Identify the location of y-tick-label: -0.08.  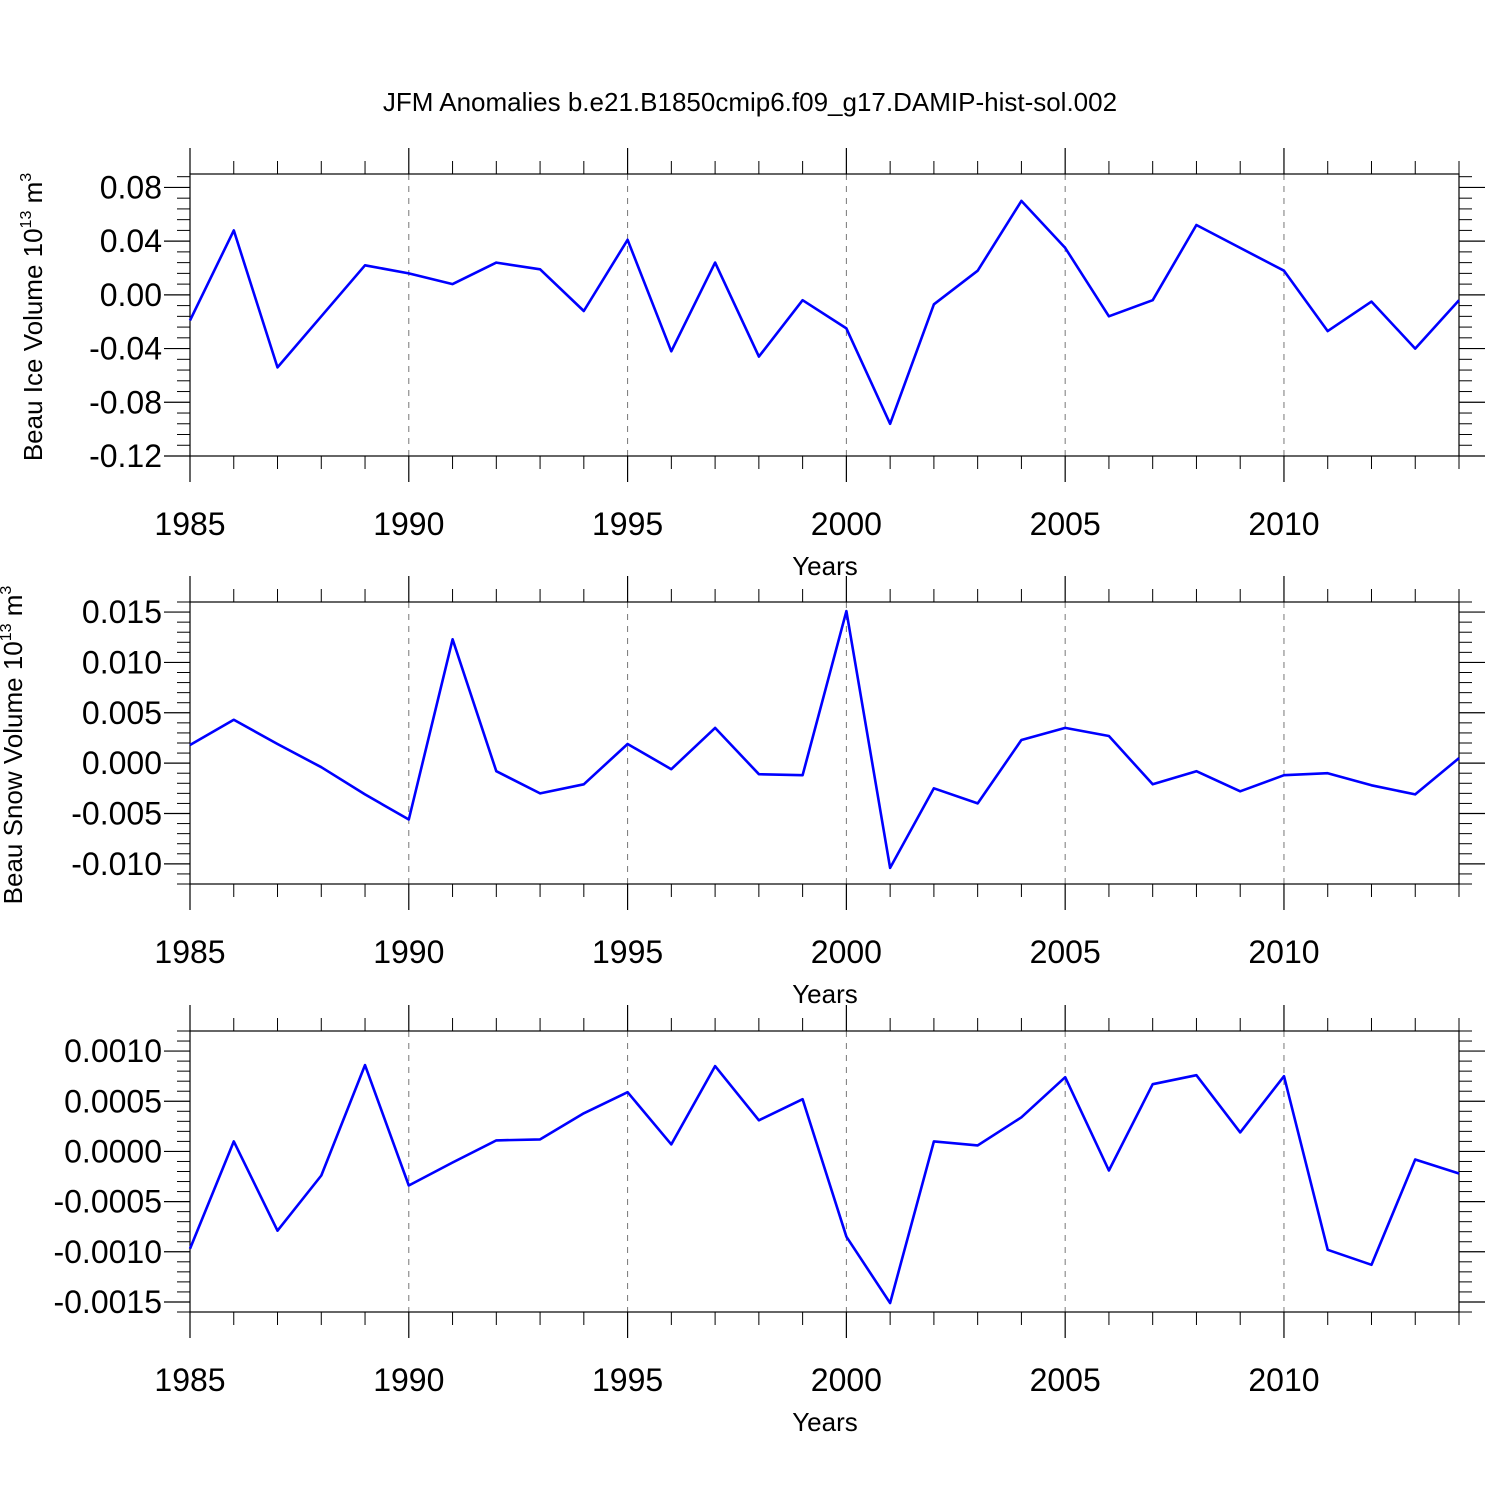
(125, 402).